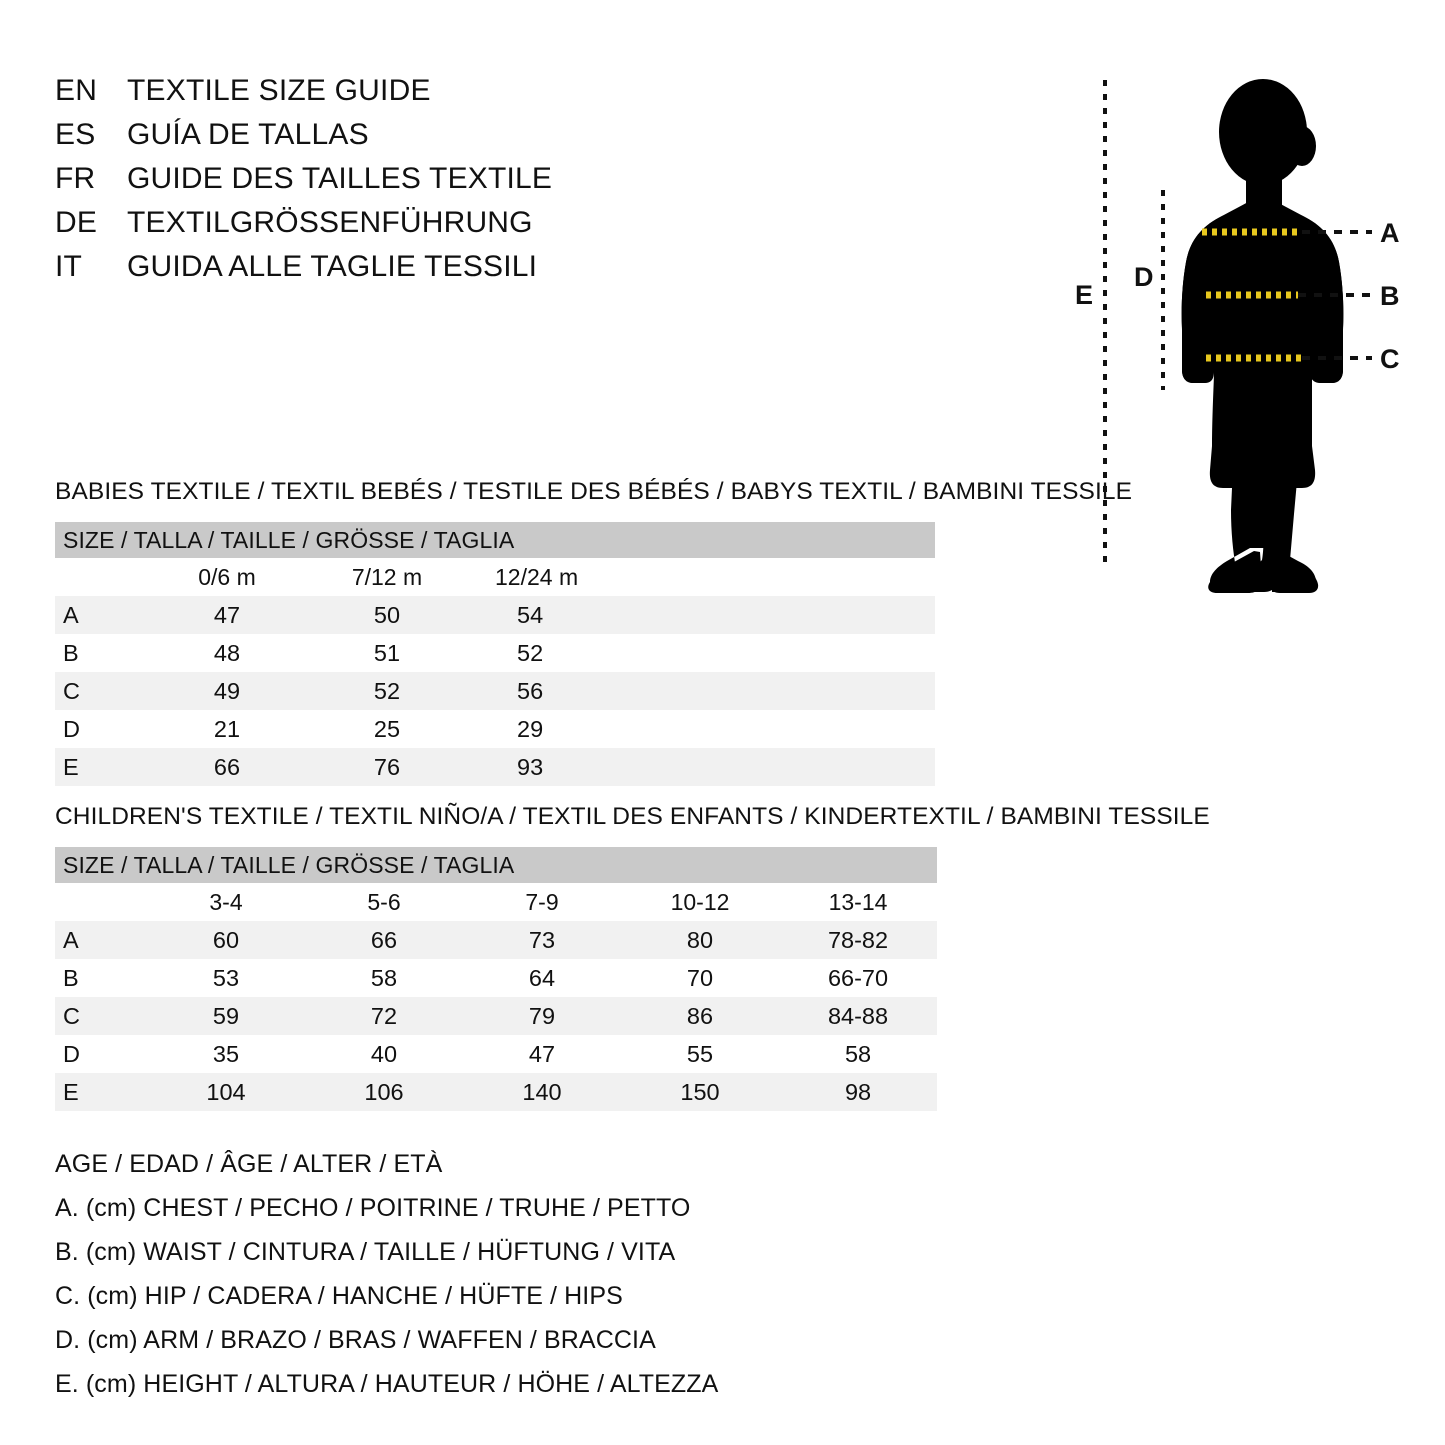 The height and width of the screenshot is (1445, 1445). Describe the element at coordinates (226, 940) in the screenshot. I see `children-cell: 60` at that location.